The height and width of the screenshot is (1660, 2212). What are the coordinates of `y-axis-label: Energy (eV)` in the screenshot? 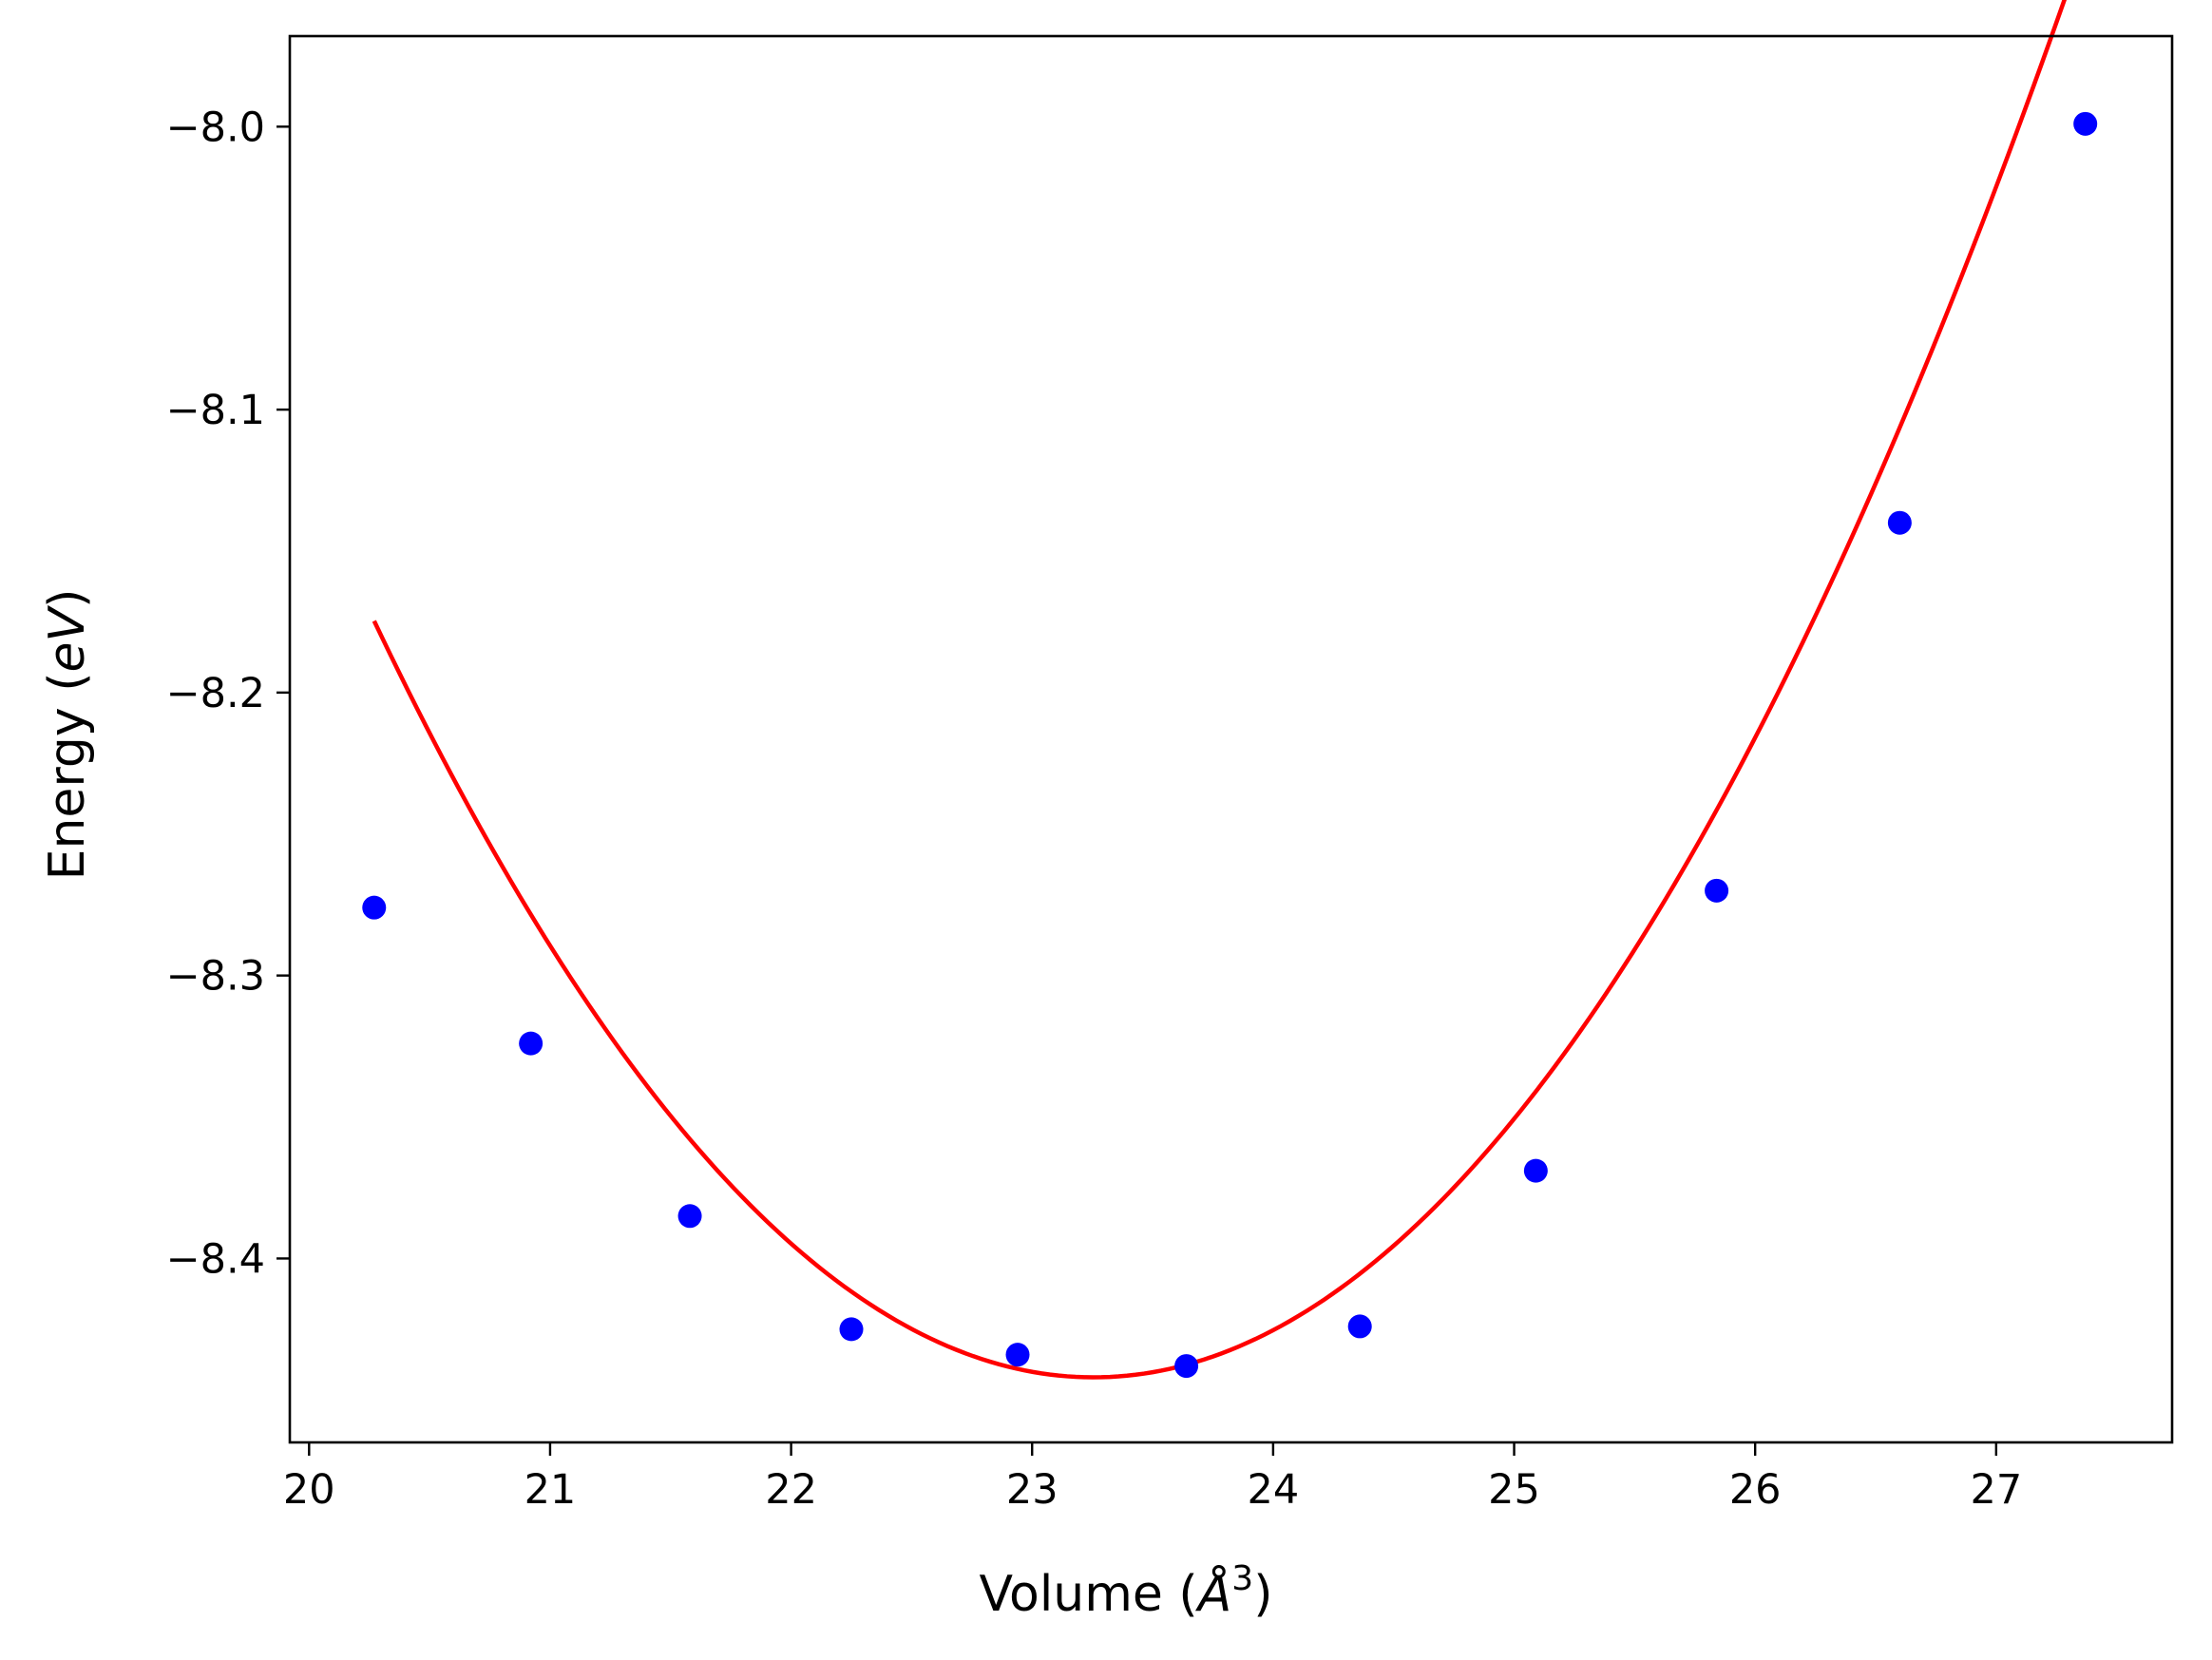 It's located at (68, 735).